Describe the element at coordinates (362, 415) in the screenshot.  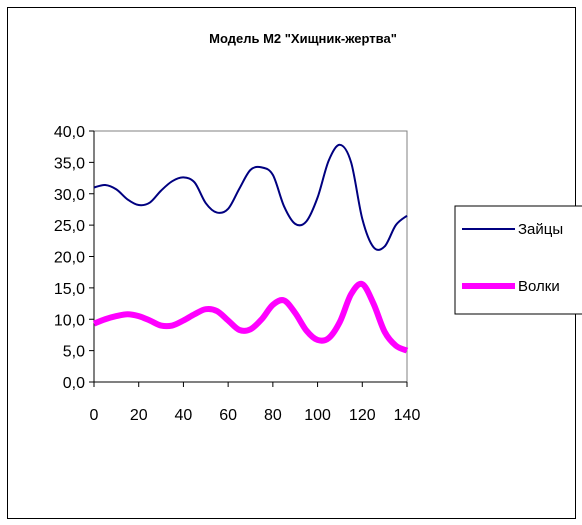
I see `x-tick-label: 120` at that location.